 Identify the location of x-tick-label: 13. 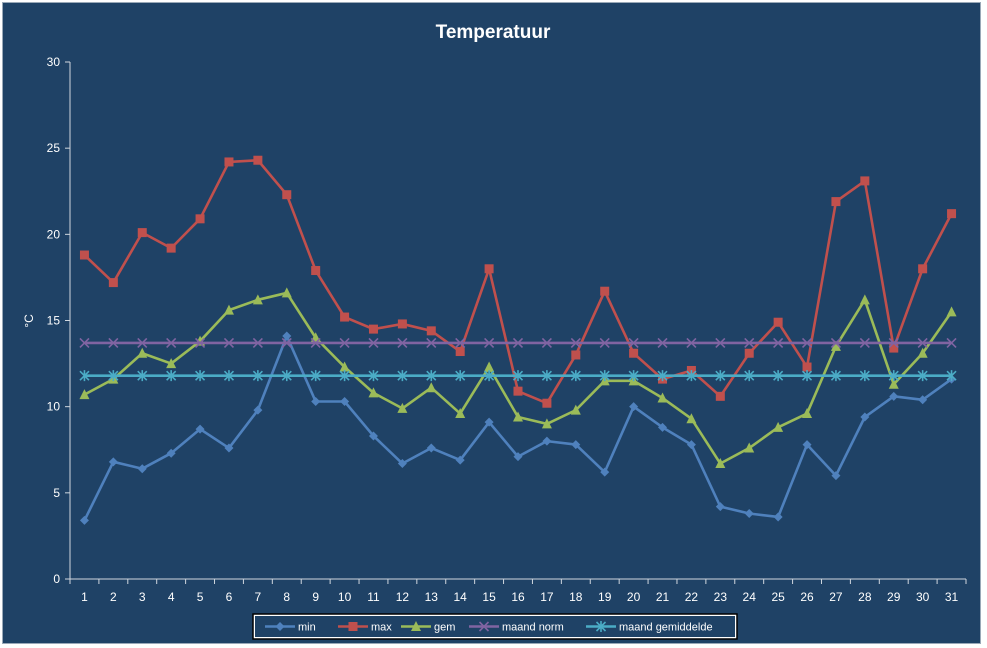
(432, 597).